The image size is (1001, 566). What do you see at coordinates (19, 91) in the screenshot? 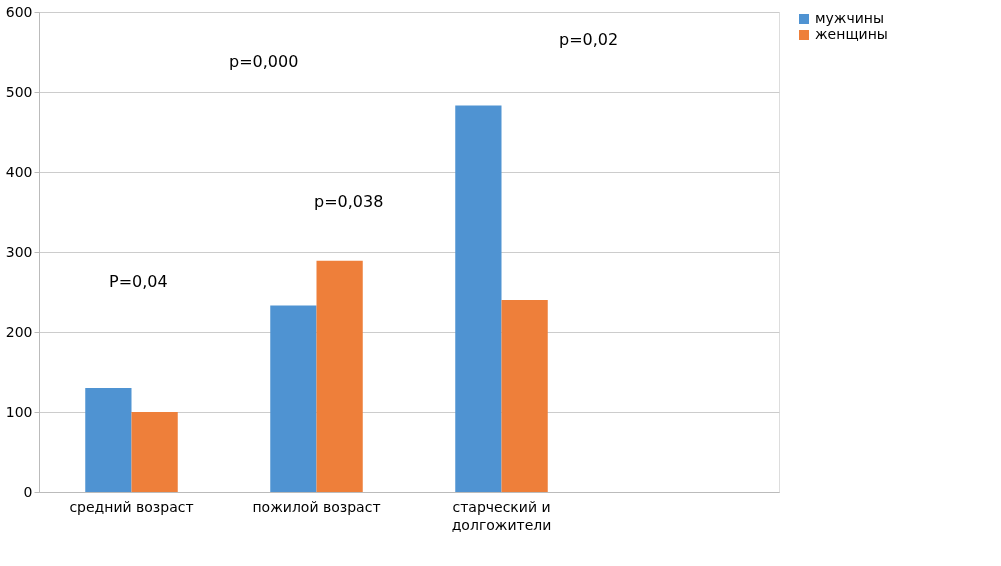
I see `y-tick-label: 500` at bounding box center [19, 91].